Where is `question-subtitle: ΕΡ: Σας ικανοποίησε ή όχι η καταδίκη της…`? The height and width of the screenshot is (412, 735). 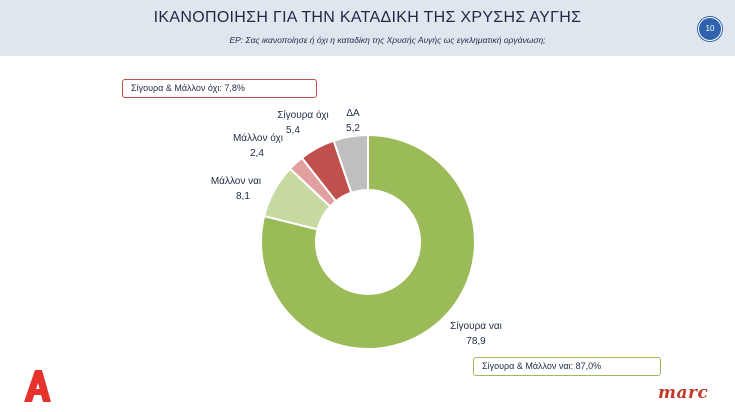 question-subtitle: ΕΡ: Σας ικανοποίησε ή όχι η καταδίκη της… is located at coordinates (387, 40).